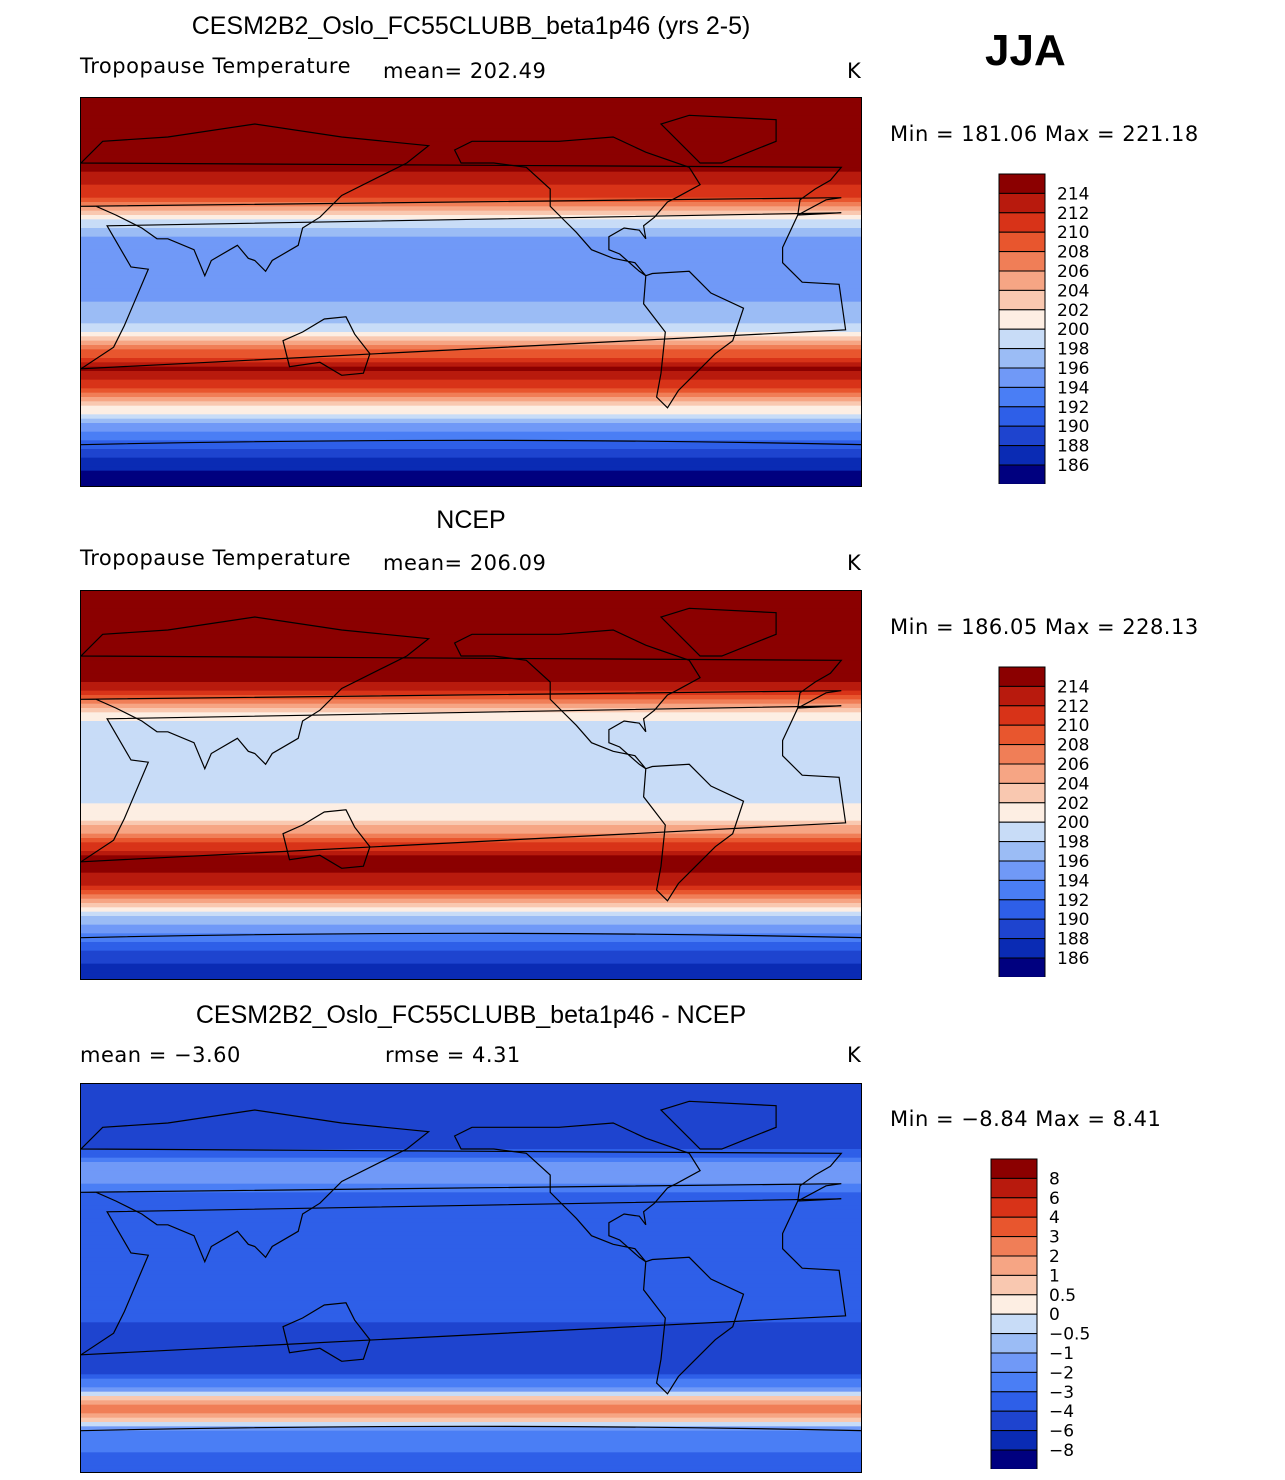  What do you see at coordinates (1073, 726) in the screenshot?
I see `colorbar-tick-label: 210` at bounding box center [1073, 726].